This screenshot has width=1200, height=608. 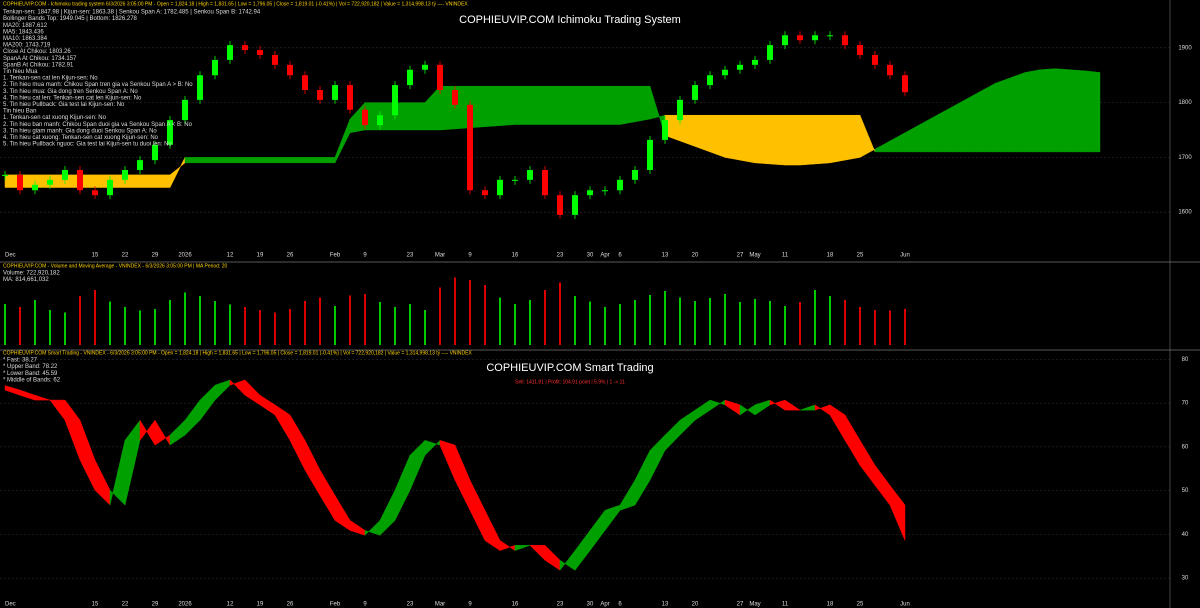 I want to click on legend-line: MA200: 1743.719, so click(x=27, y=46).